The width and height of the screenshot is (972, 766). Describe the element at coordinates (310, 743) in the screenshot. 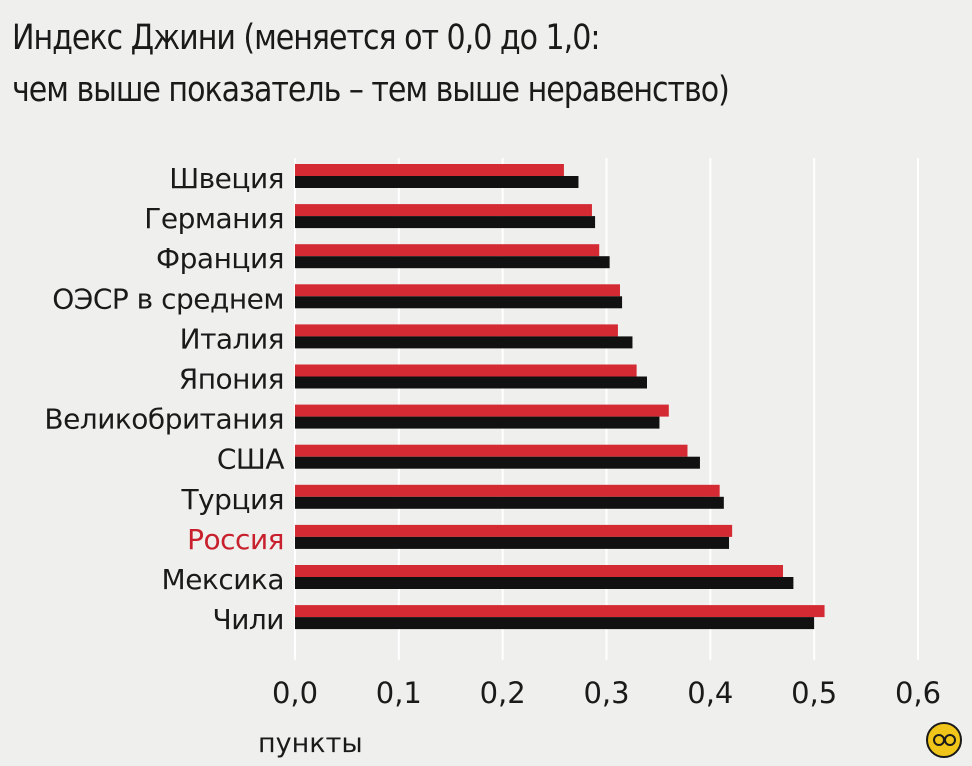

I see `x-axis-unit-label: пункты` at that location.